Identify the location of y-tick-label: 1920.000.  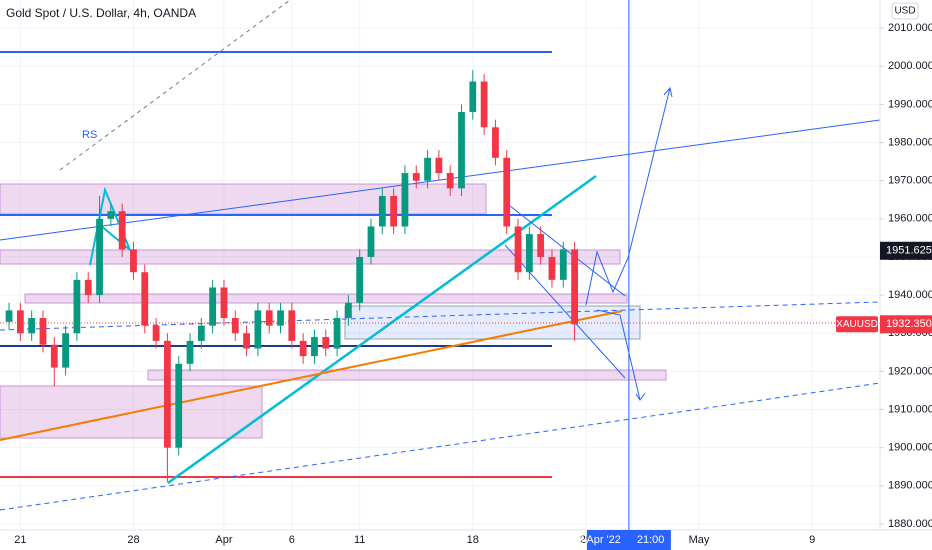
(910, 371).